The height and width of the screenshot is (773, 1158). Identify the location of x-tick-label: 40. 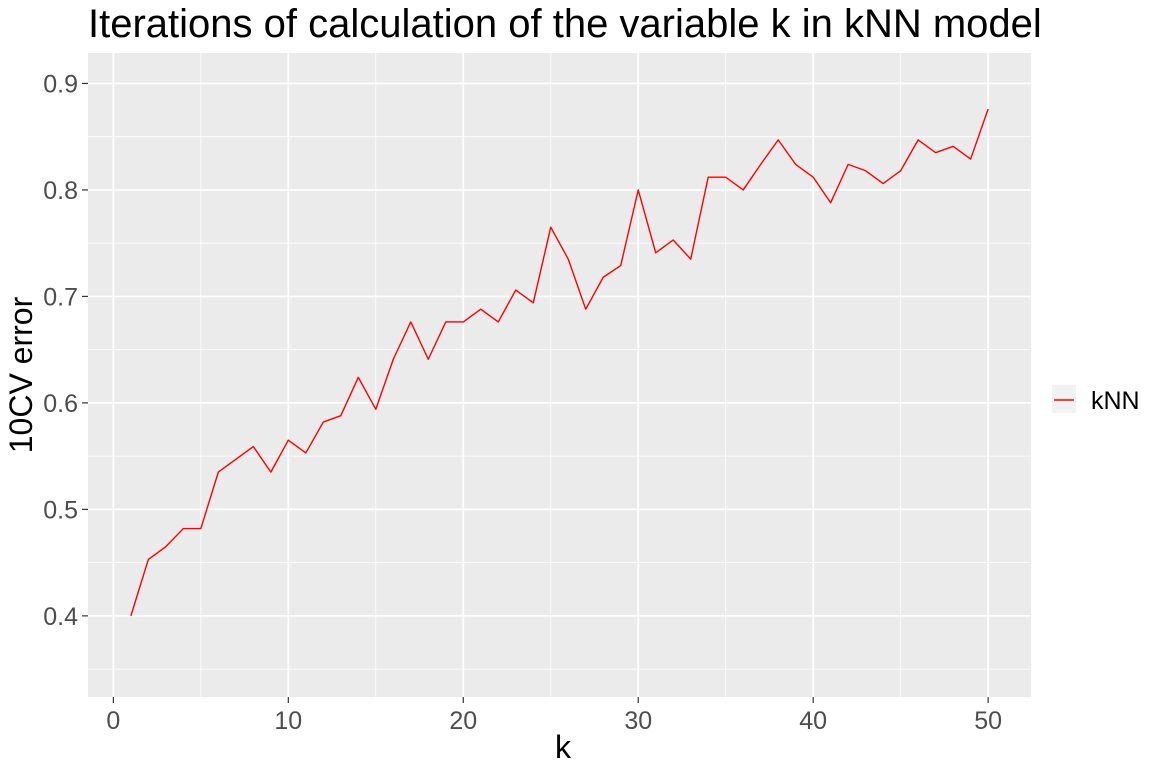
(813, 721).